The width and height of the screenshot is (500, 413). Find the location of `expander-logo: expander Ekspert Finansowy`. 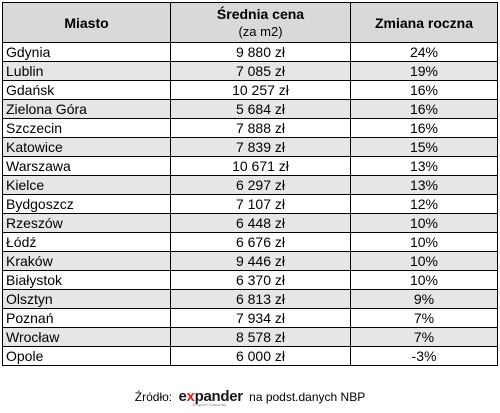

expander-logo: expander Ekspert Finansowy is located at coordinates (210, 397).